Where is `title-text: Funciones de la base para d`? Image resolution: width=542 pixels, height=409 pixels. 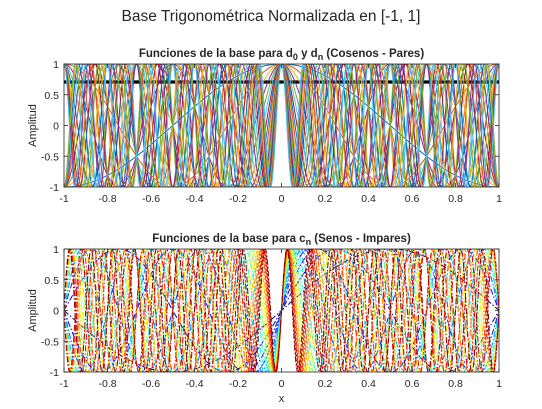 title-text: Funciones de la base para d is located at coordinates (216, 54).